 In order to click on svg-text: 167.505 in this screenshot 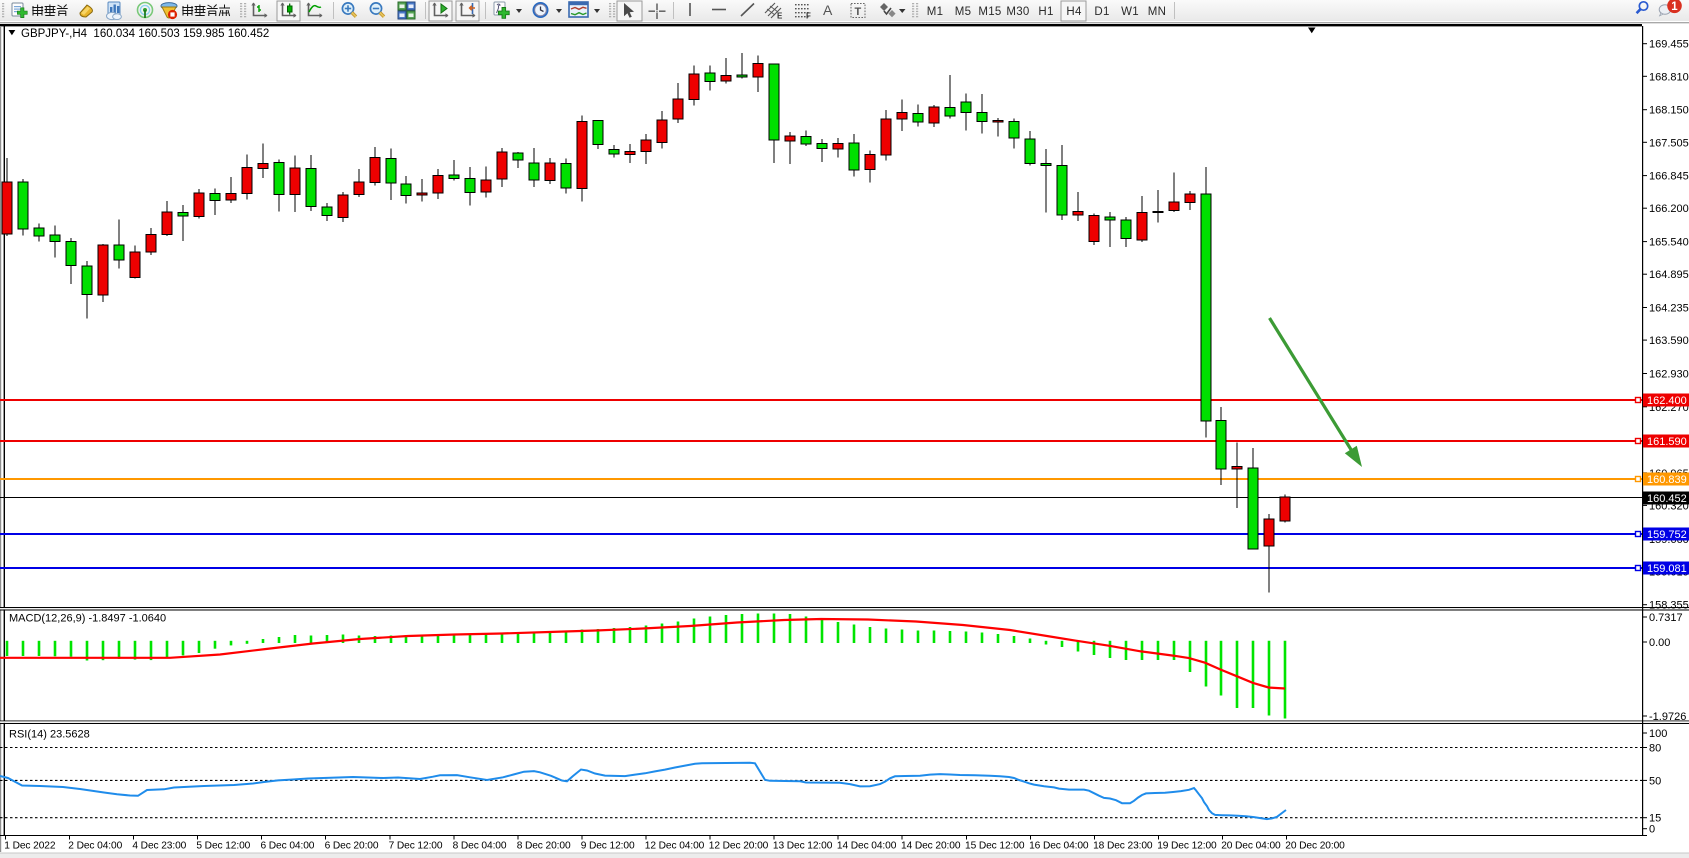, I will do `click(1669, 143)`.